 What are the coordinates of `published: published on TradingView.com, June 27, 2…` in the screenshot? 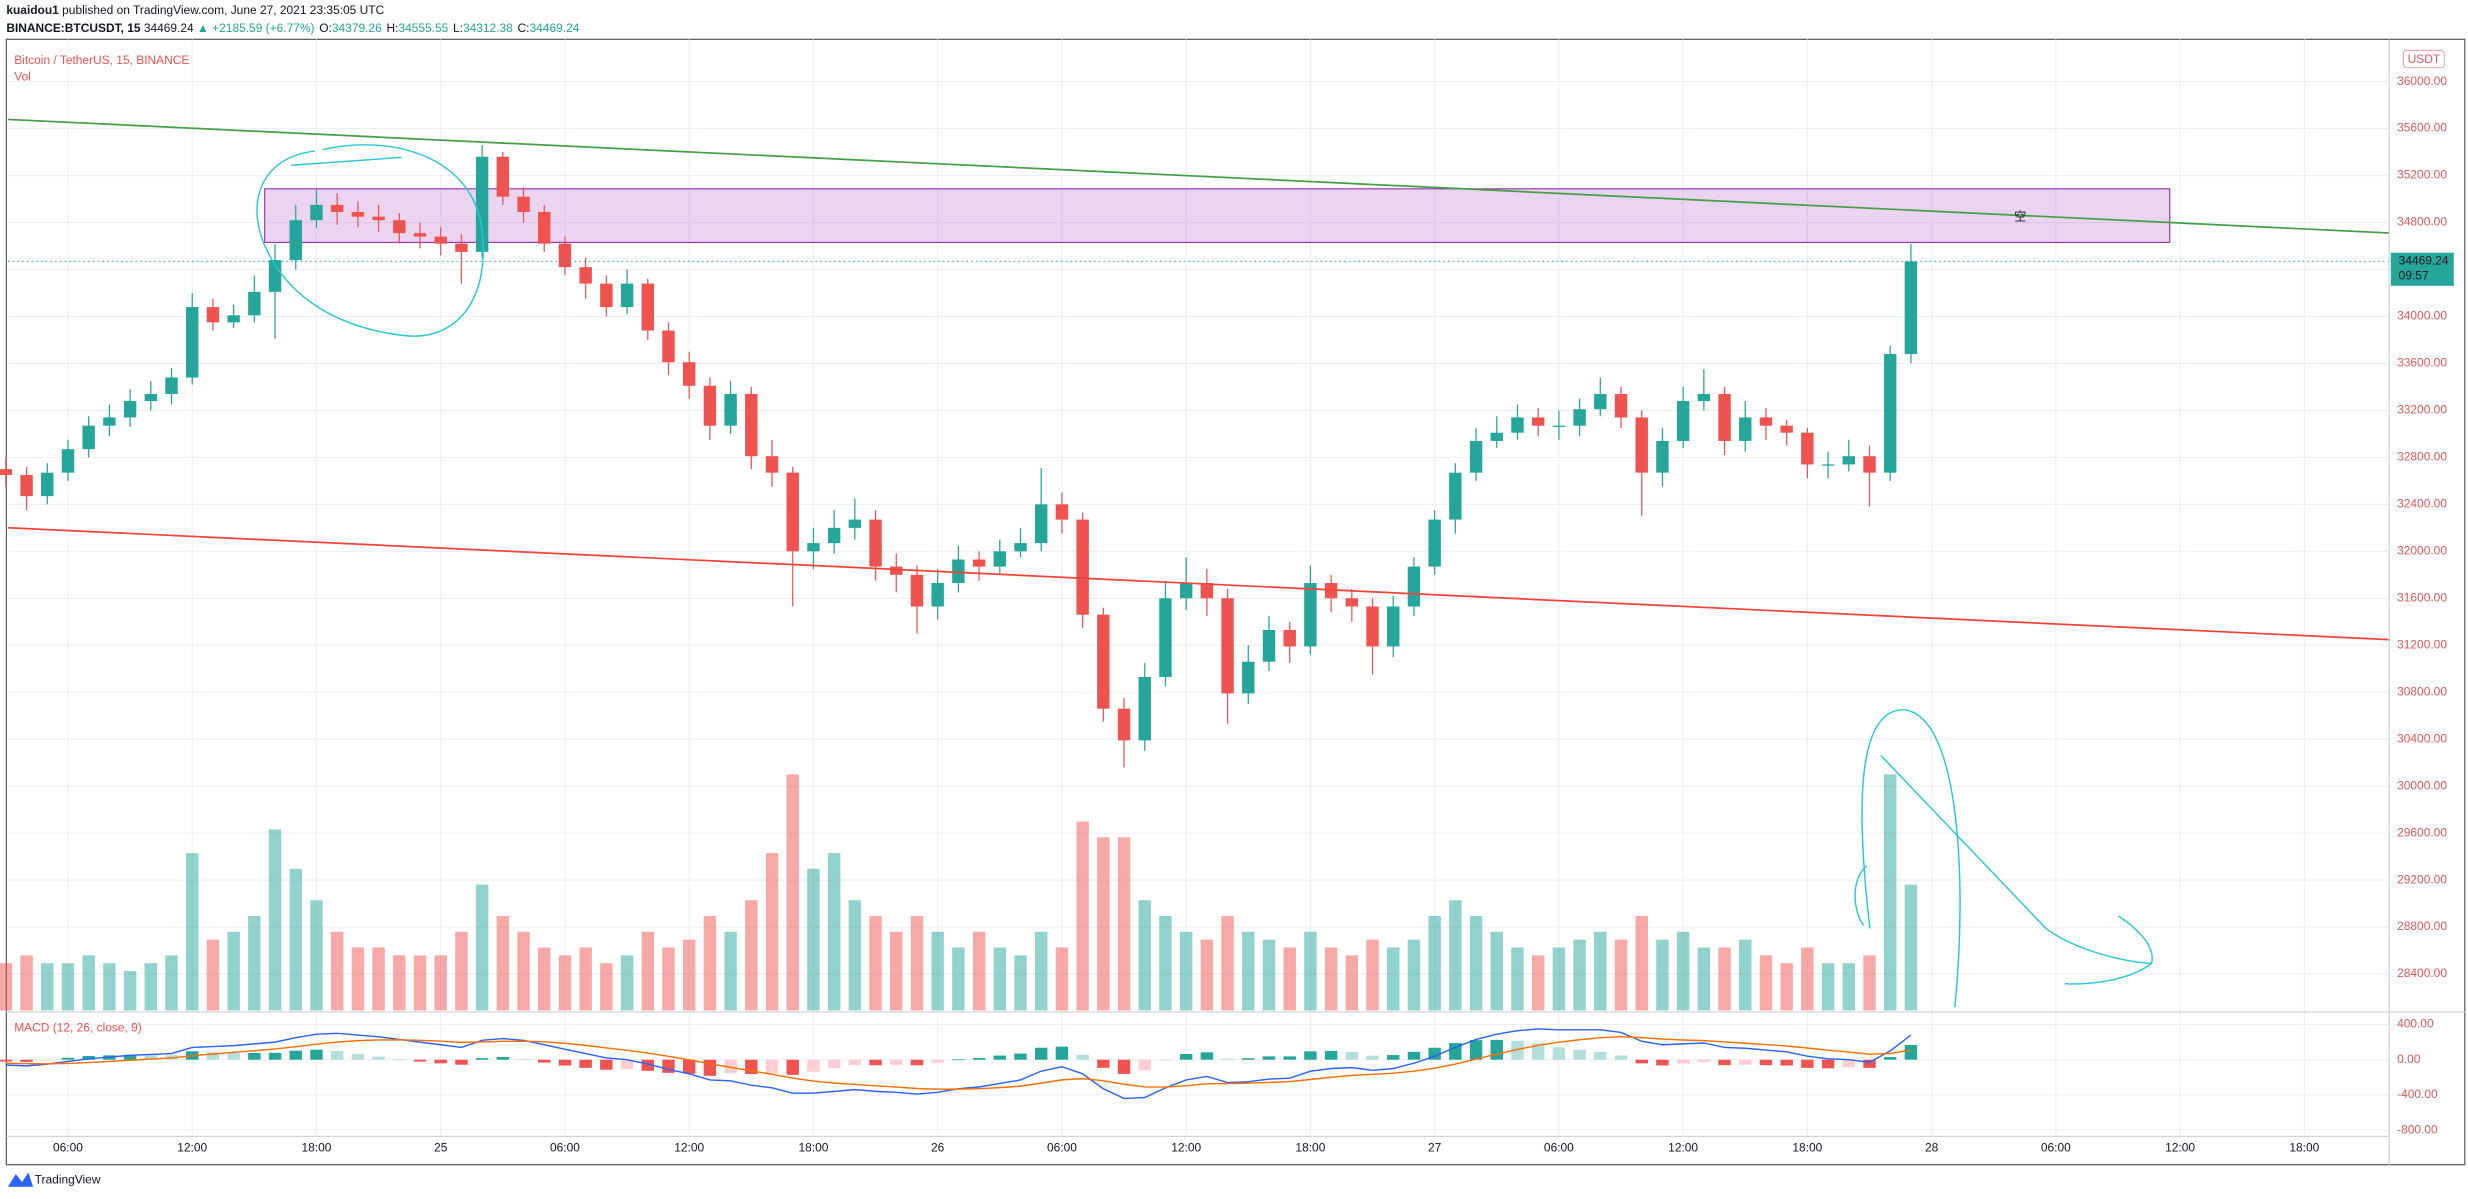 It's located at (223, 10).